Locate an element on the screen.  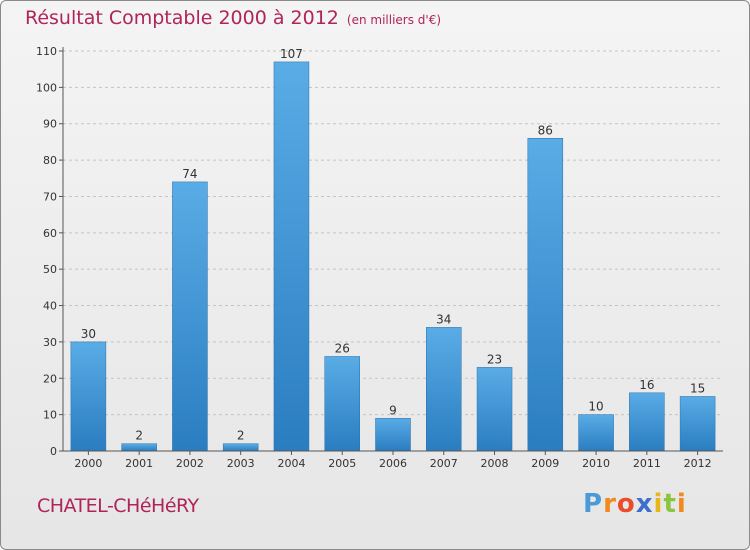
x-tick-label: 2001 is located at coordinates (139, 463).